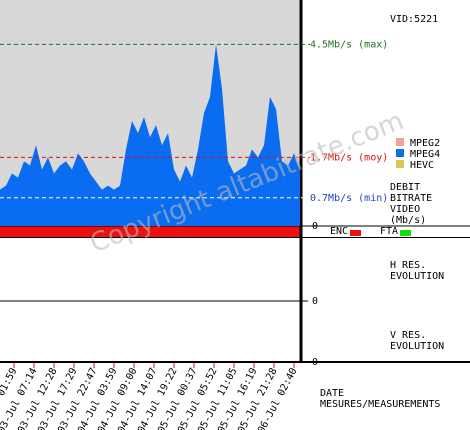 This screenshot has height=430, width=470. I want to click on legend-label: MPEG4, so click(425, 154).